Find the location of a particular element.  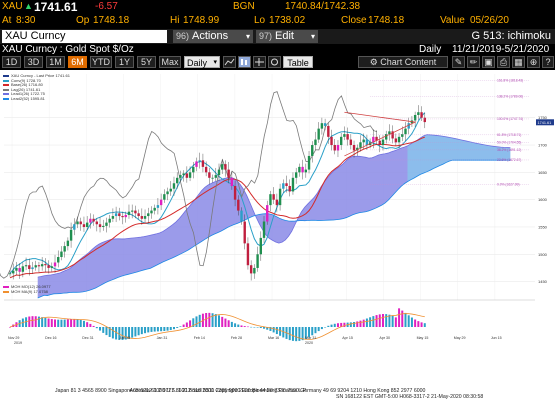

edit-icon: ✏ is located at coordinates (473, 62).